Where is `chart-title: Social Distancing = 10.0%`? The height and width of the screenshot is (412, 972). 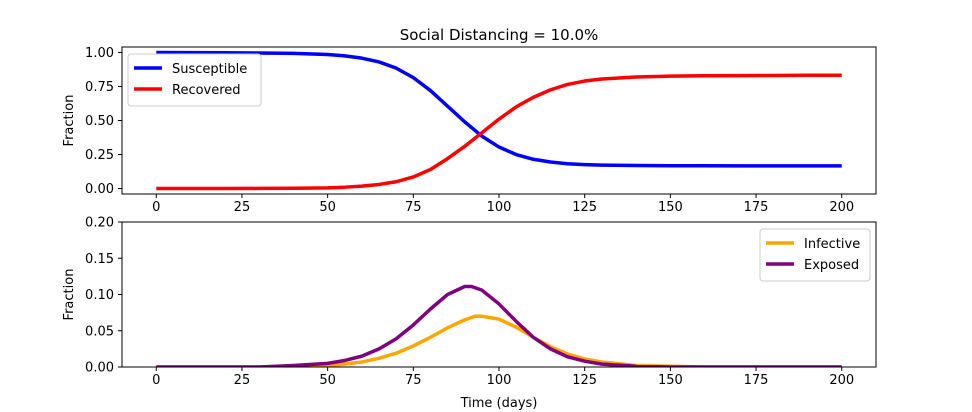 chart-title: Social Distancing = 10.0% is located at coordinates (499, 35).